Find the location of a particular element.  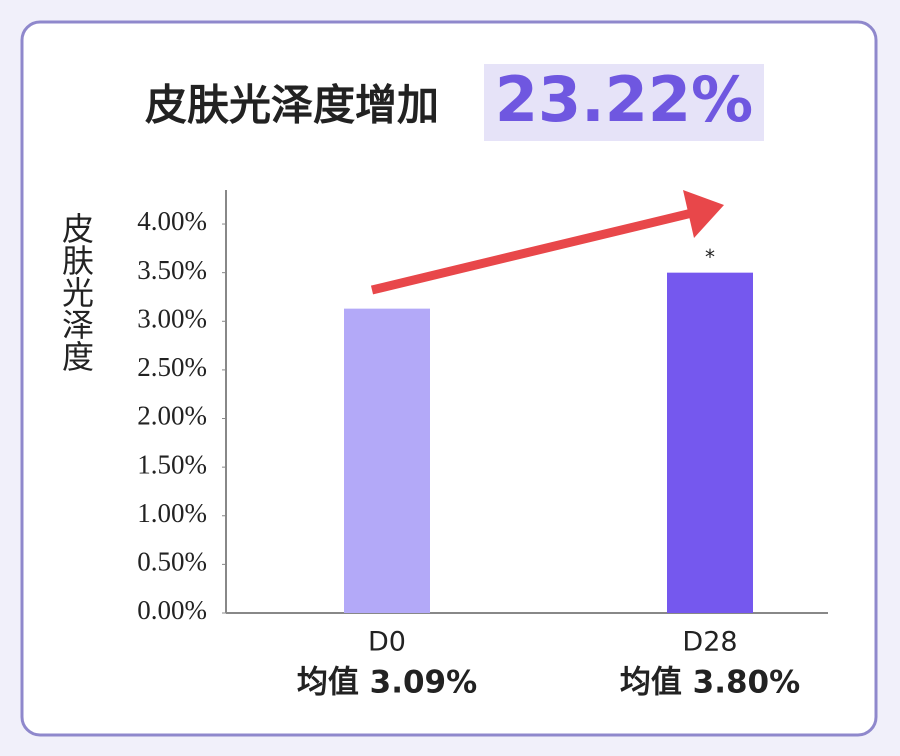

y-tick-label: 0.00% is located at coordinates (172, 610).